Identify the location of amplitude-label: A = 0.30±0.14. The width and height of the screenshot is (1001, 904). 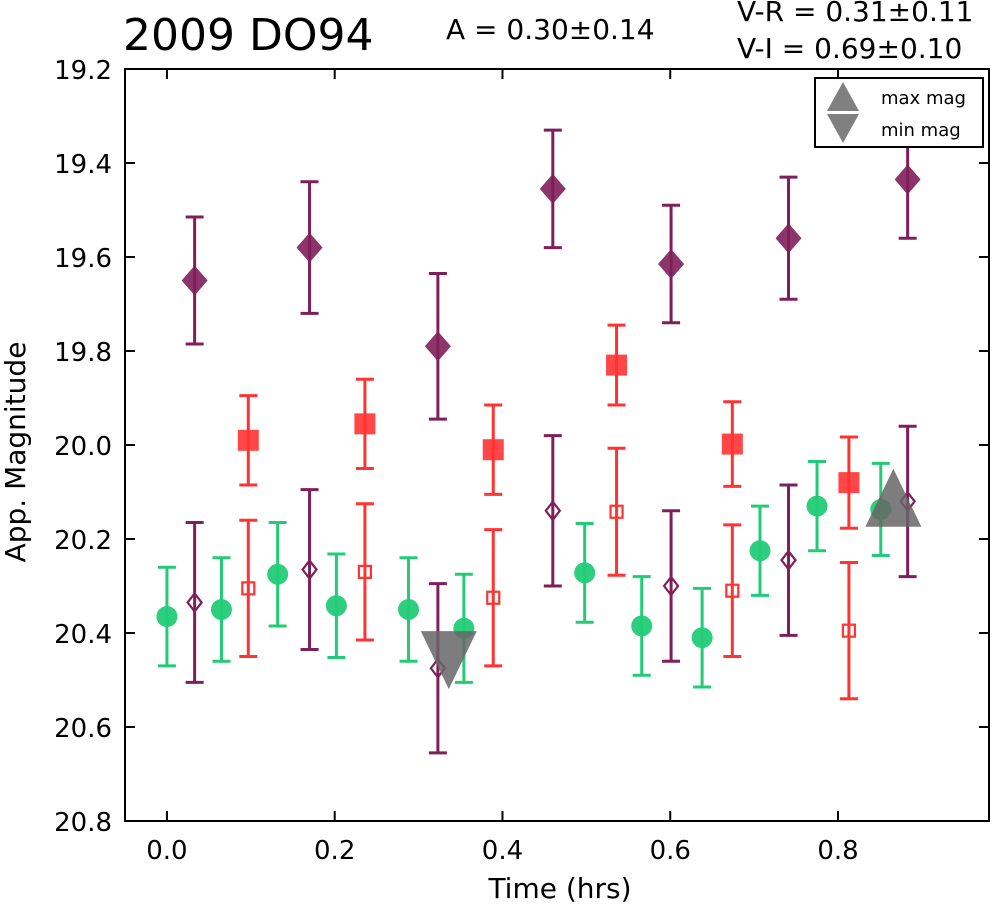
(550, 29).